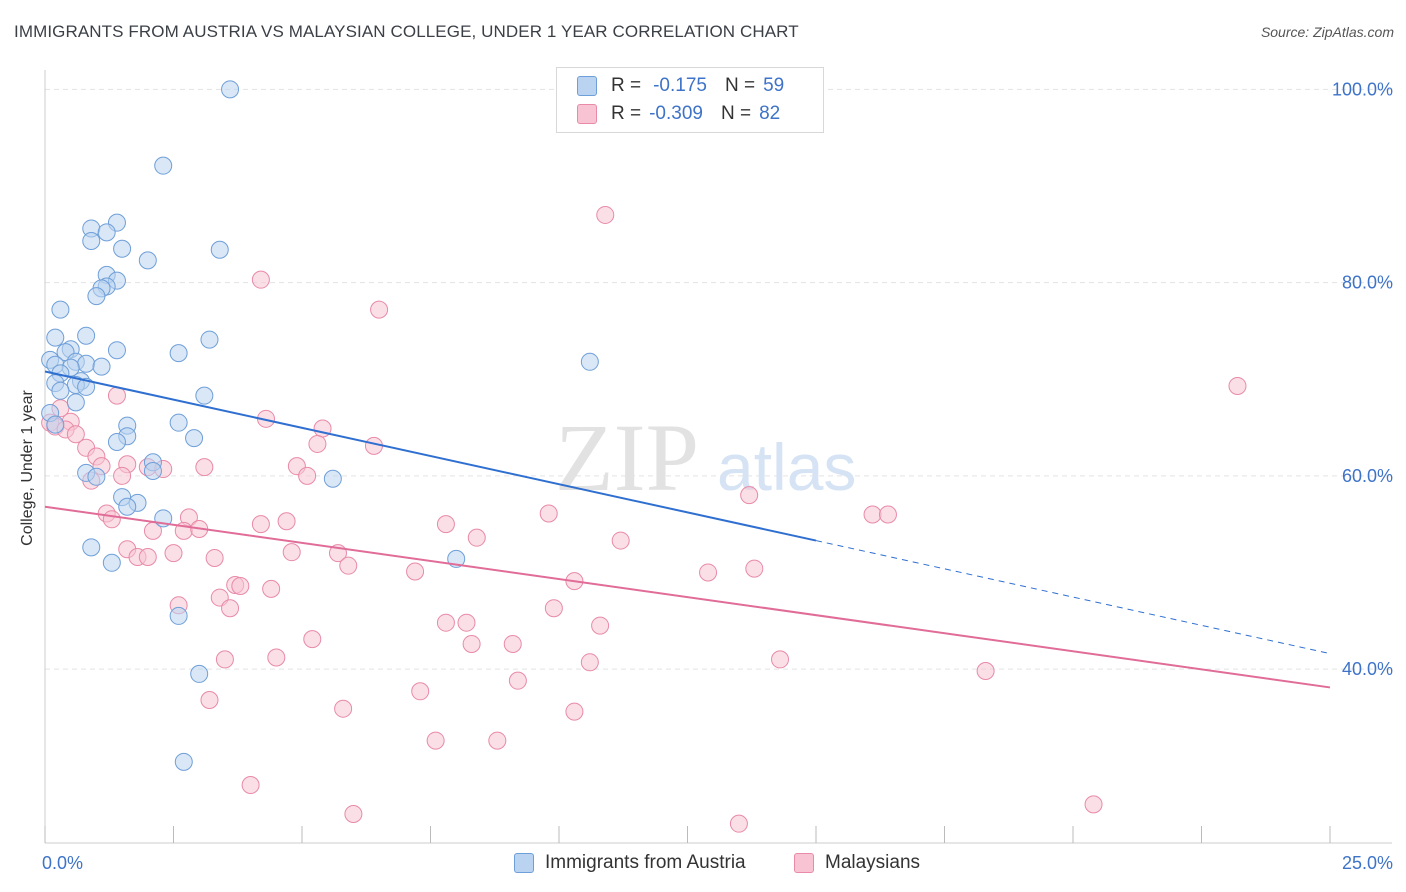  What do you see at coordinates (690, 100) in the screenshot?
I see `stats-legend: R = -0.175 N = 59 R = -0.309 N = 82` at bounding box center [690, 100].